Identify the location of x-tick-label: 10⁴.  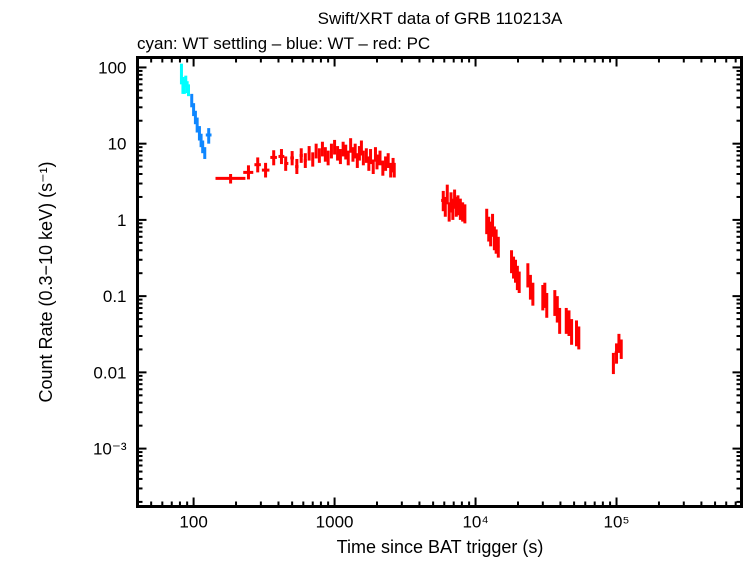
(475, 522).